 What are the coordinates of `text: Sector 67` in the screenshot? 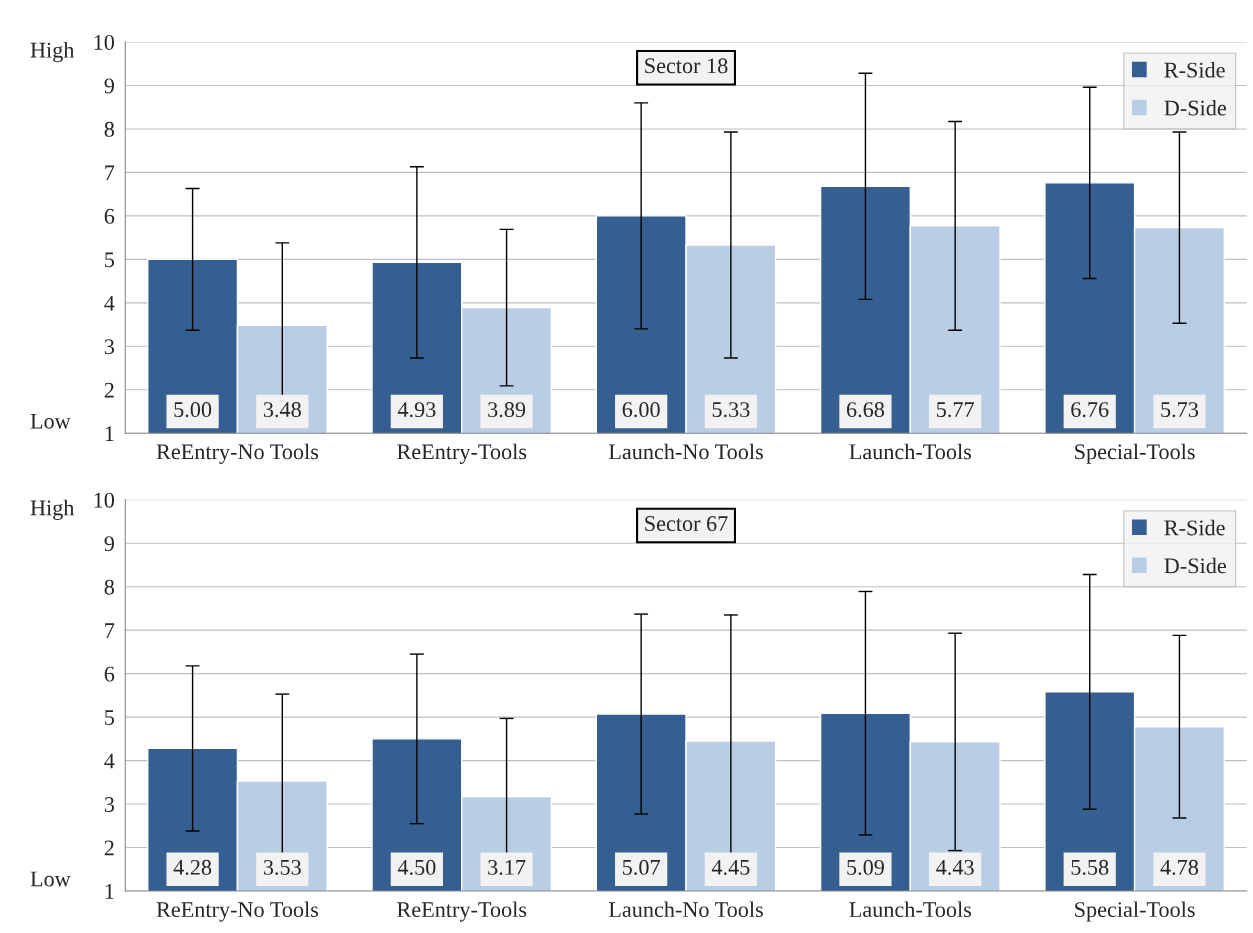 It's located at (686, 524).